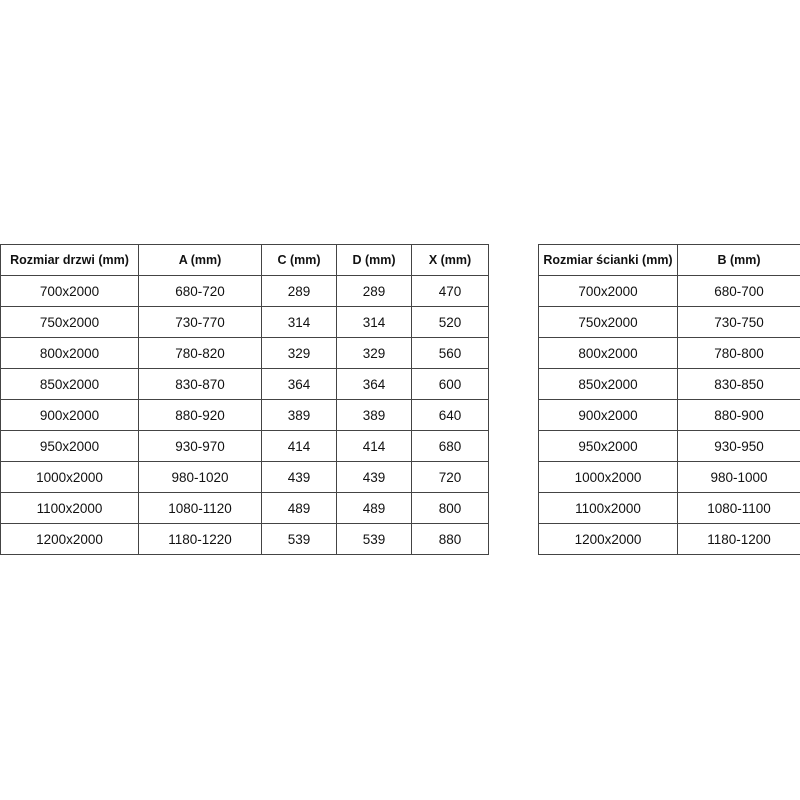  I want to click on table-row: 850x2000 830-870 364 364 600, so click(244, 384).